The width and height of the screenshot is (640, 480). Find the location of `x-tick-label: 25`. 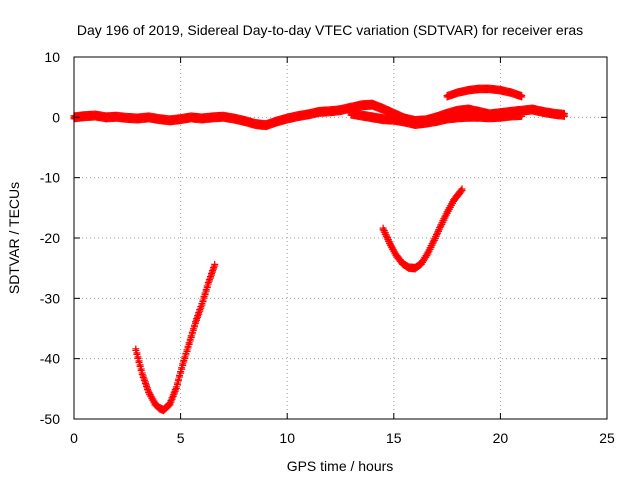

x-tick-label: 25 is located at coordinates (607, 438).